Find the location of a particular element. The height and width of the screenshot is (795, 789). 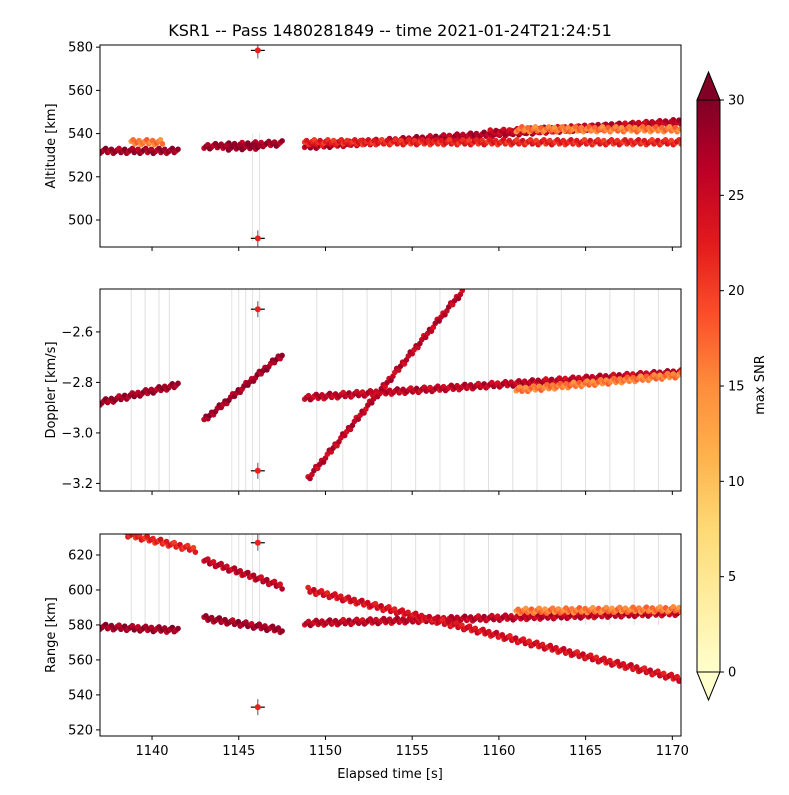

range-y-tick-label: 580 is located at coordinates (80, 625).